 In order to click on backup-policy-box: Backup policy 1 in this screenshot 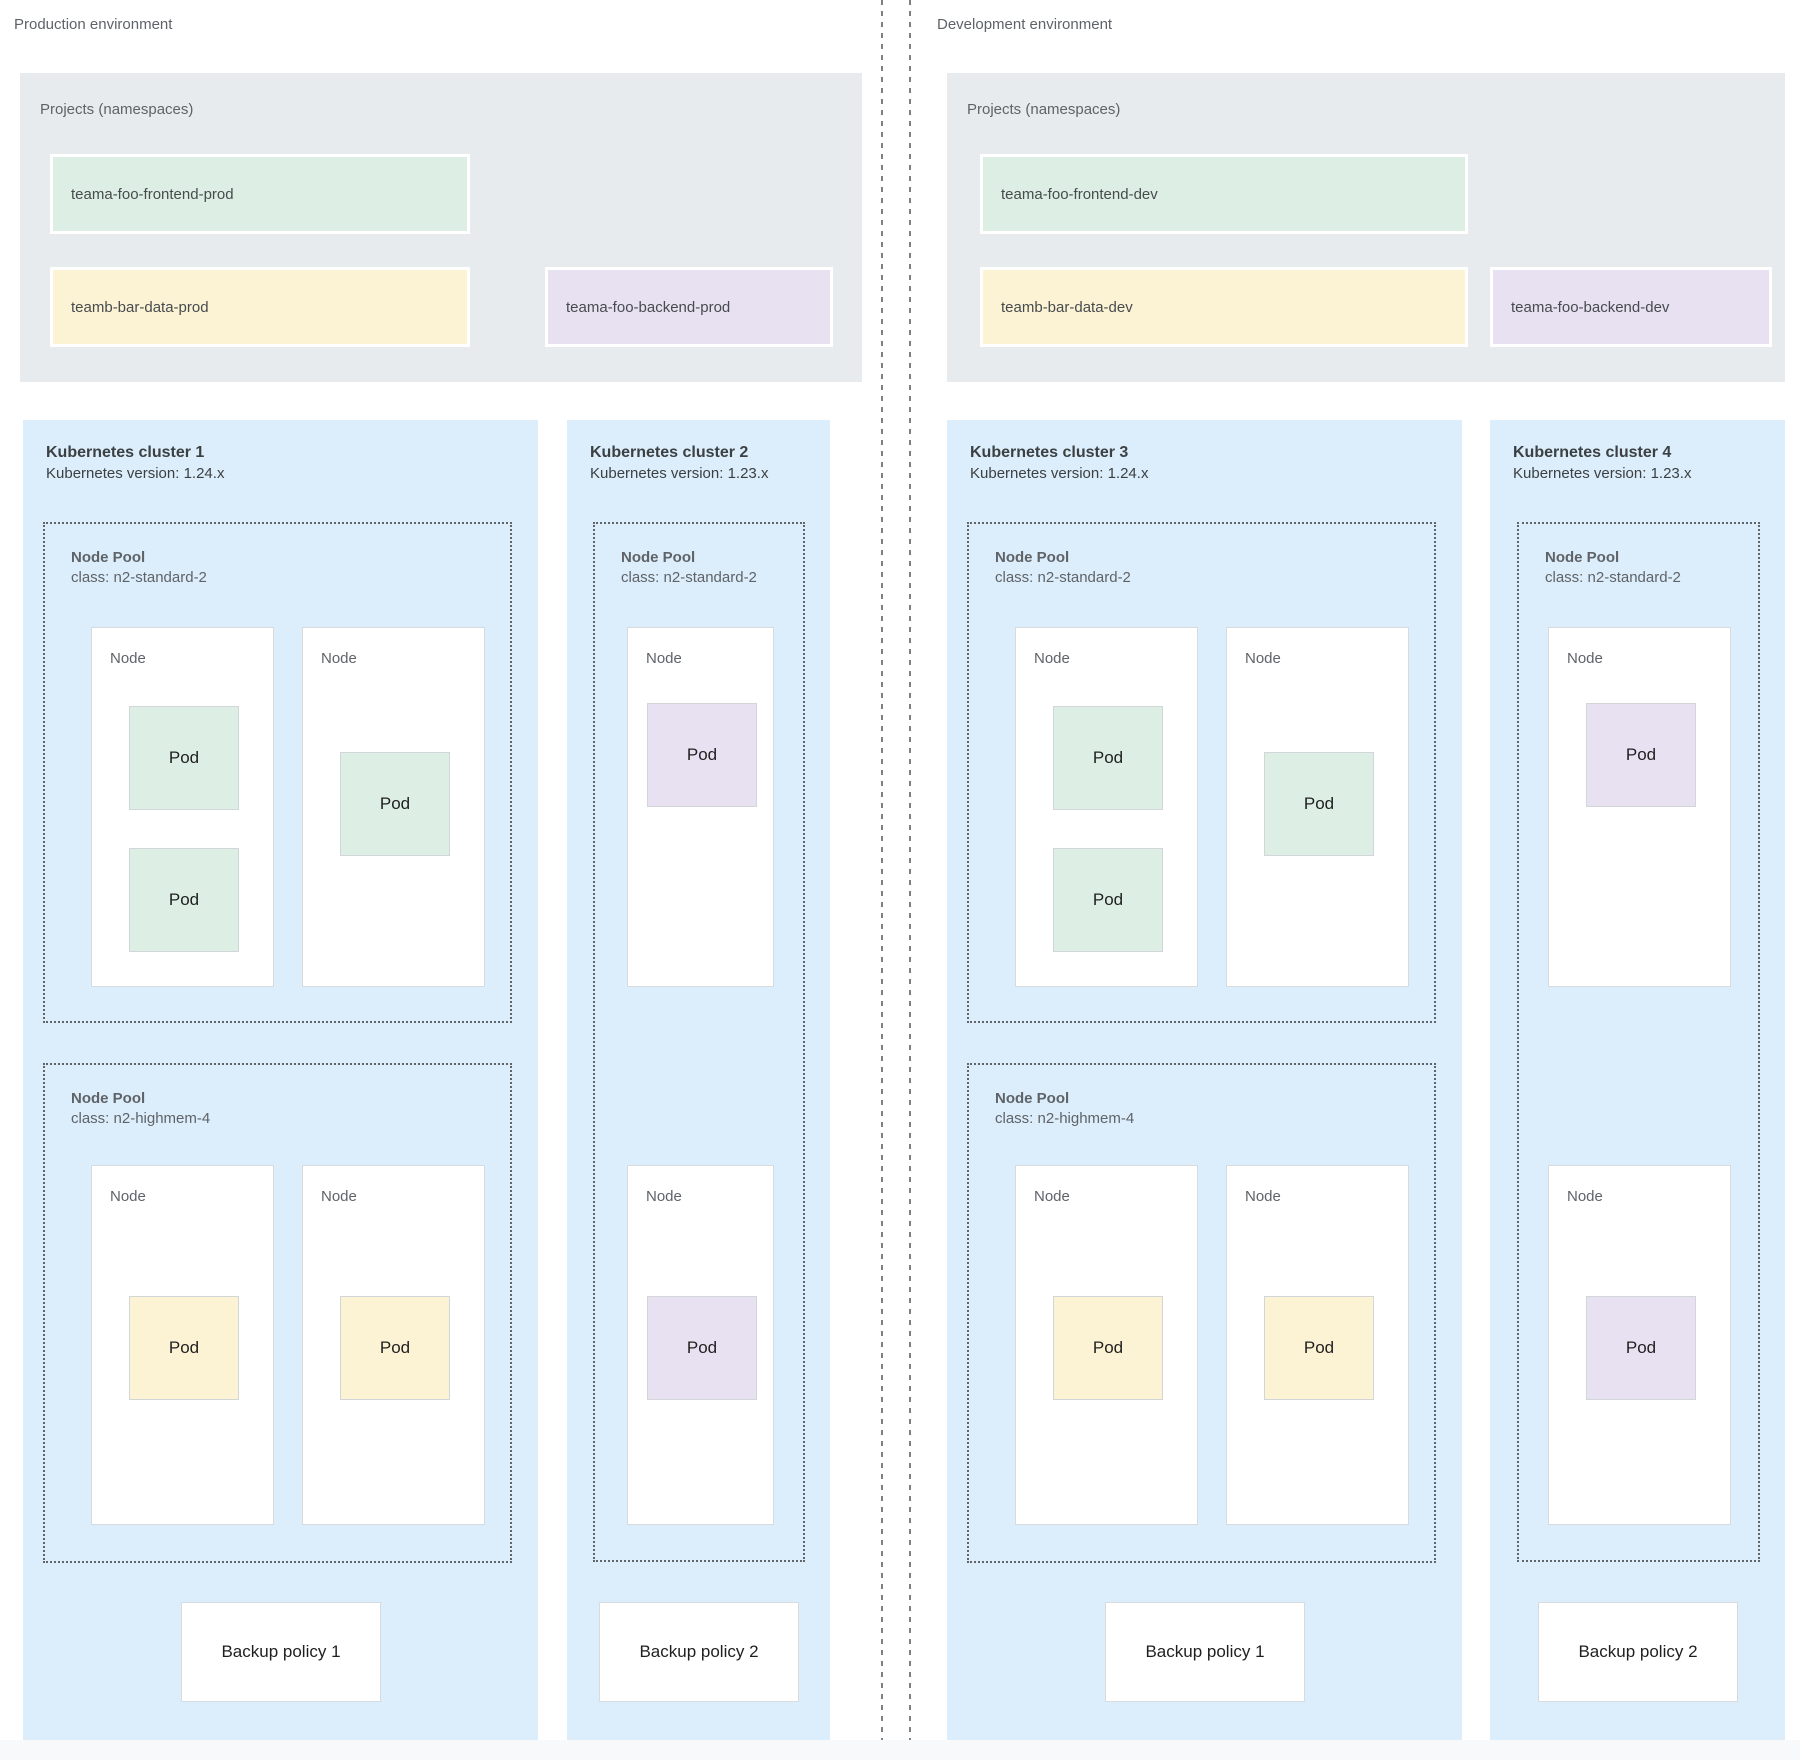, I will do `click(281, 1652)`.